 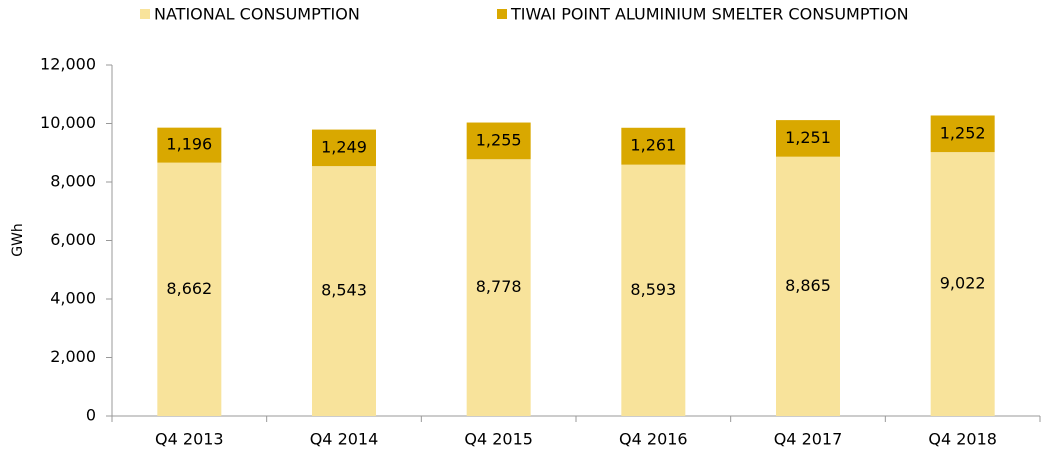 What do you see at coordinates (808, 439) in the screenshot?
I see `x-tick-label: Q4 2017` at bounding box center [808, 439].